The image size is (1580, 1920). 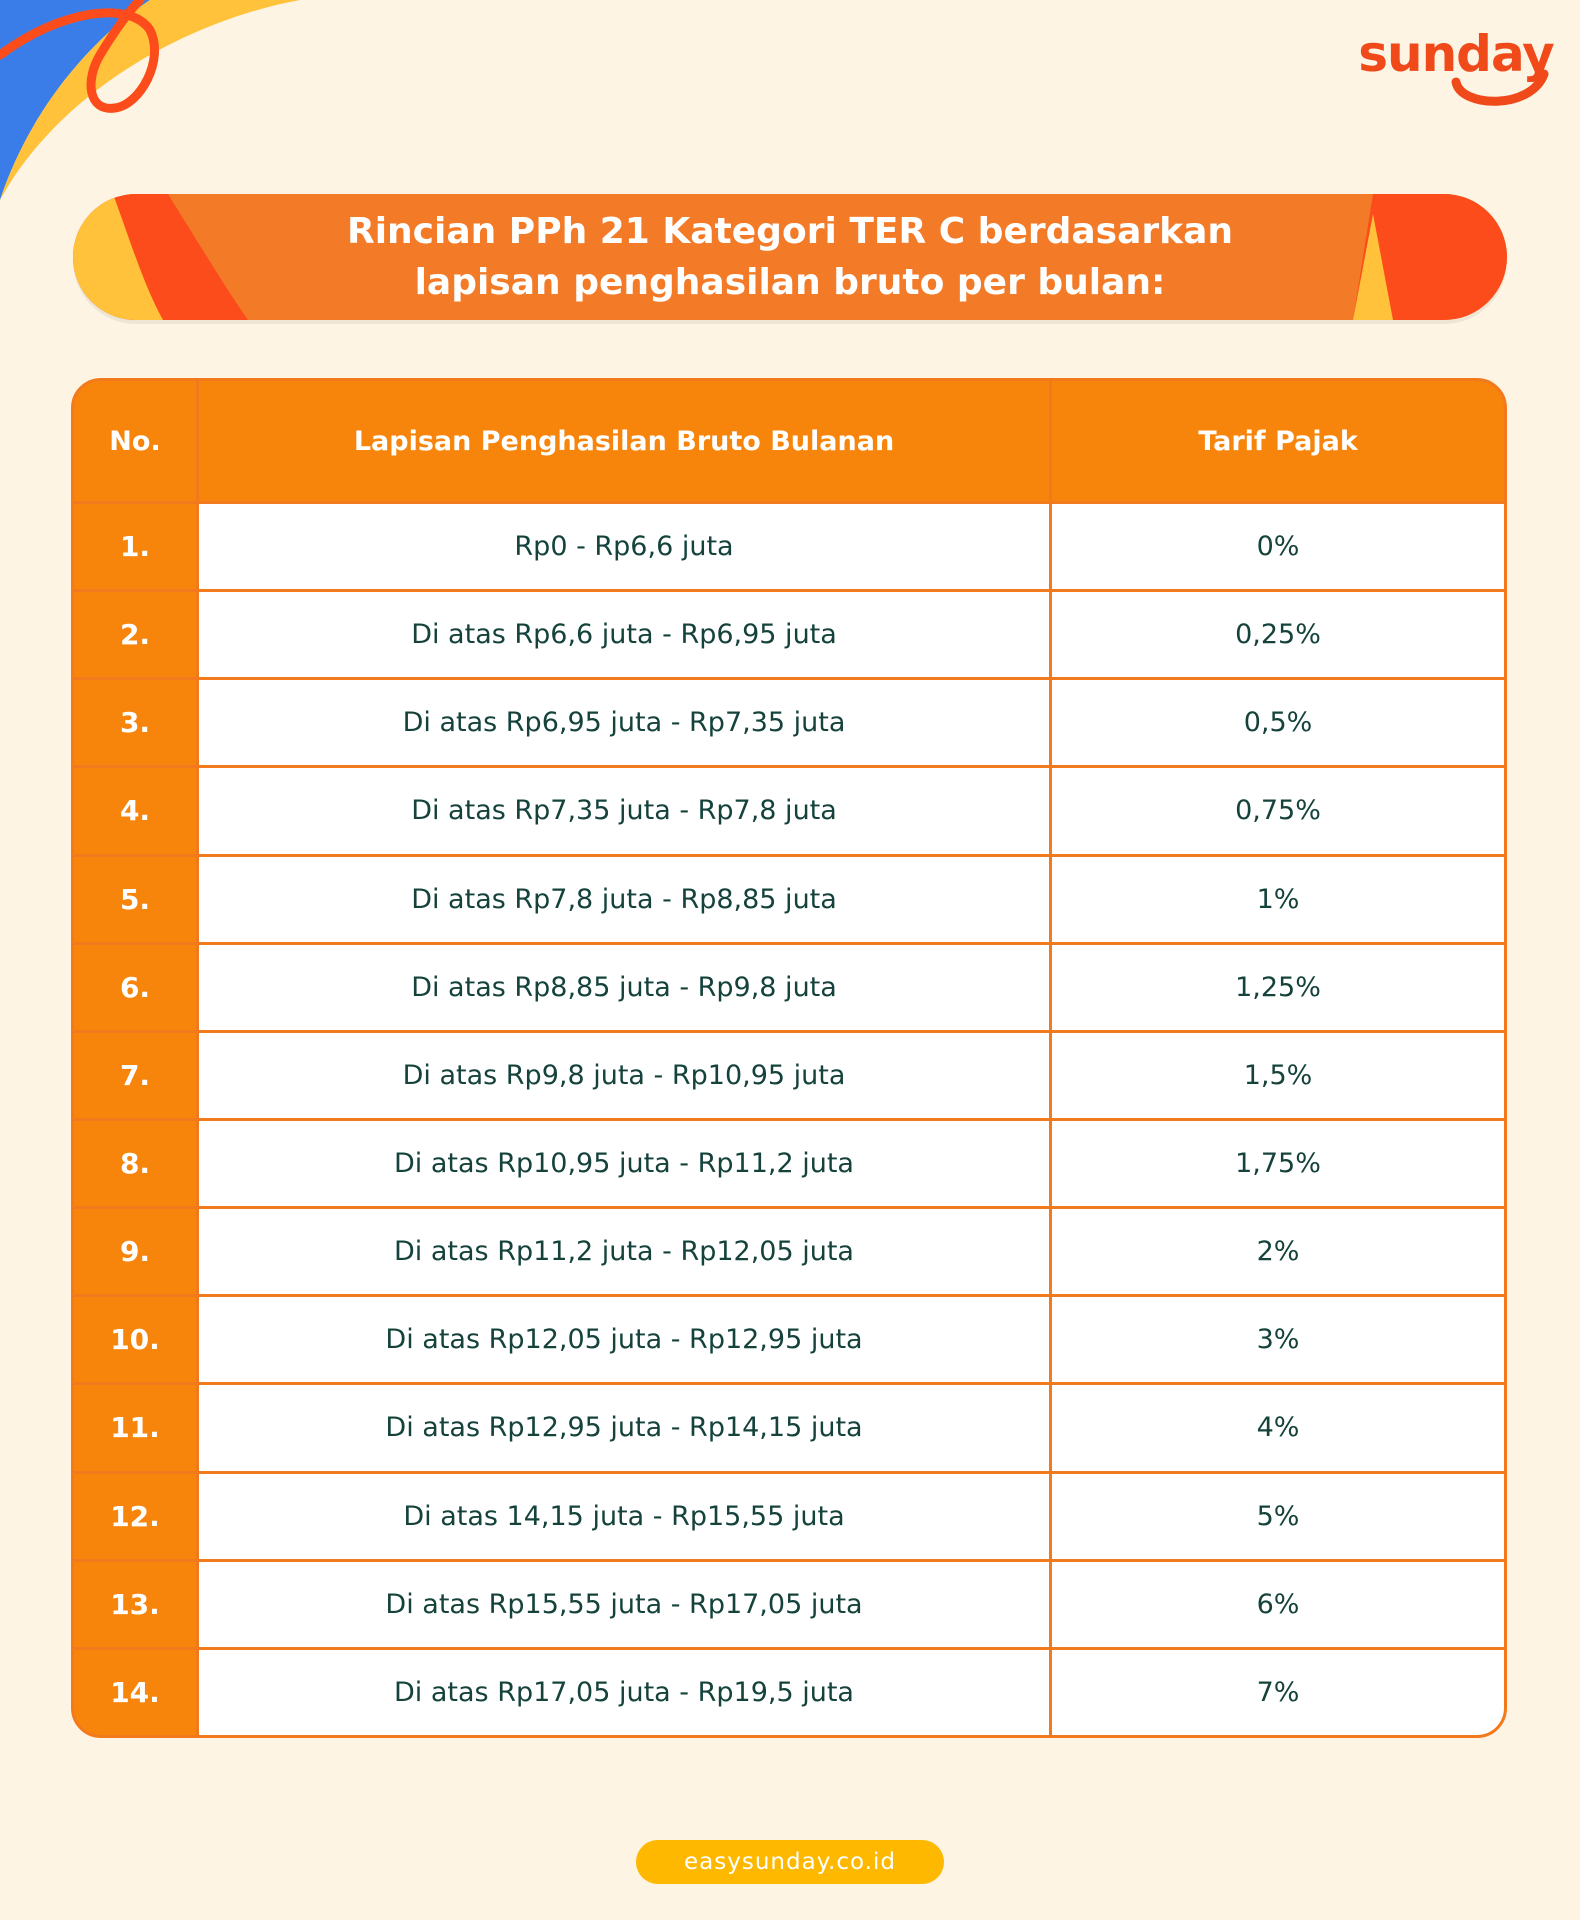 I want to click on row-number: 3., so click(x=135, y=723).